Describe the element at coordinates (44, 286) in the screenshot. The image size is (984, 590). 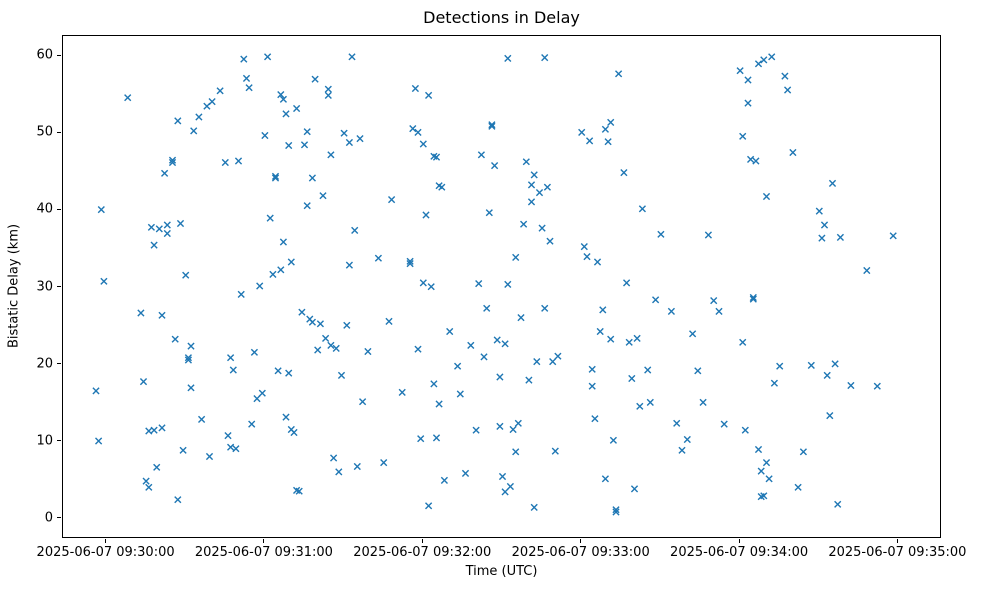
I see `y-tick-label: 30` at that location.